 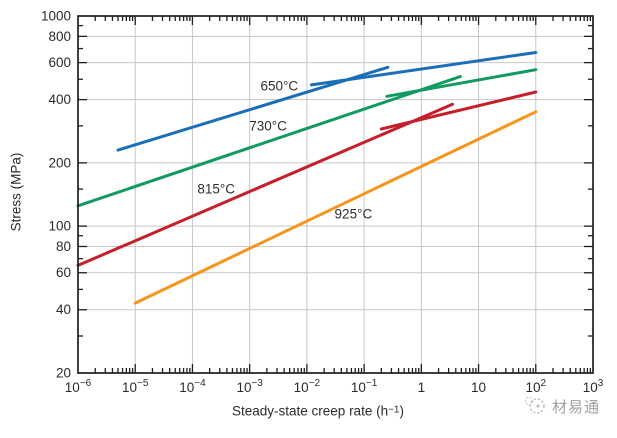 I want to click on y-tick-label: 100, so click(x=59, y=226).